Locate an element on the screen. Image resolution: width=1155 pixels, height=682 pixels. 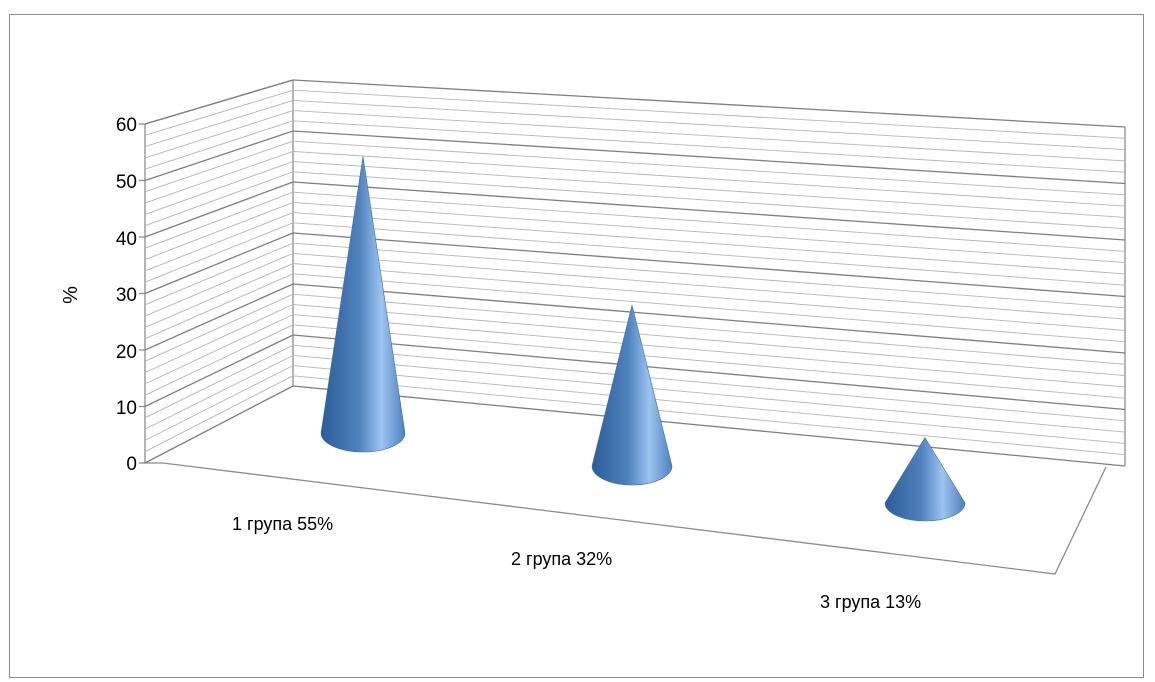
y-tick-label: 0 is located at coordinates (131, 464).